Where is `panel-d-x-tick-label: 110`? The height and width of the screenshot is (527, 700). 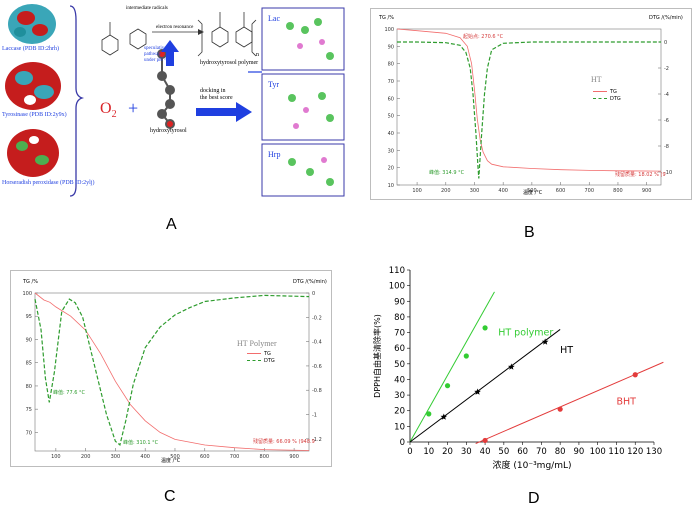 panel-d-x-tick-label: 110 is located at coordinates (616, 452).